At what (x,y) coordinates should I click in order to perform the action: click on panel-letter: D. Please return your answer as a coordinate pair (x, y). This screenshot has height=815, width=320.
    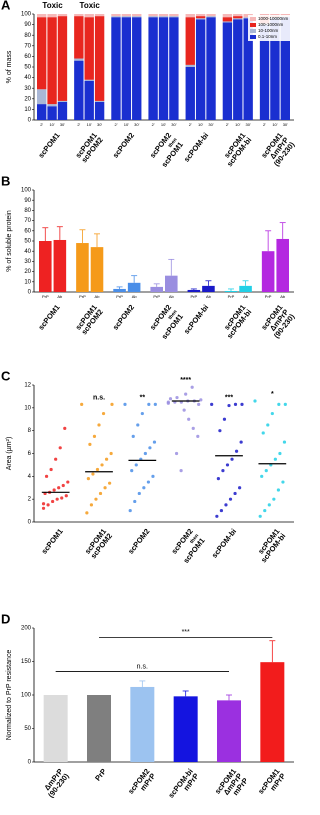
    Looking at the image, I should click on (5, 618).